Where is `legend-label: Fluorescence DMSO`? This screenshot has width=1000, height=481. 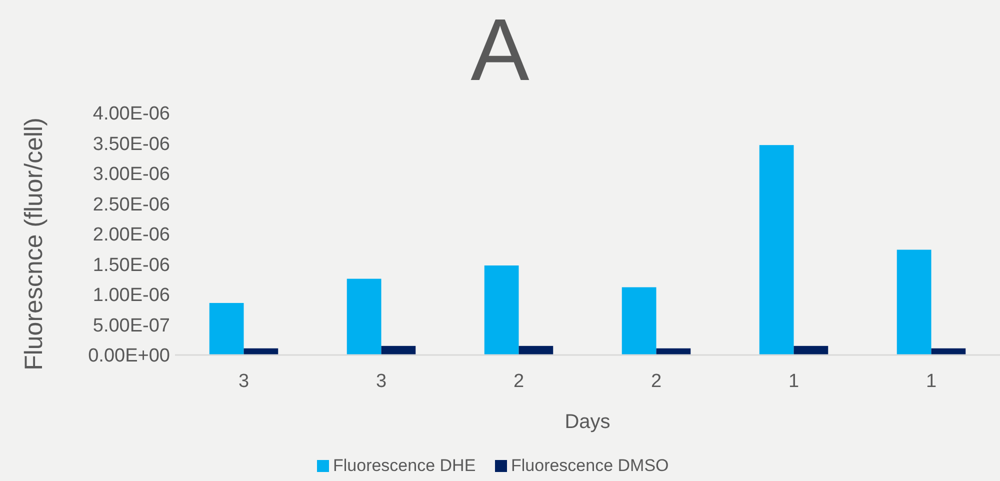
legend-label: Fluorescence DMSO is located at coordinates (590, 465).